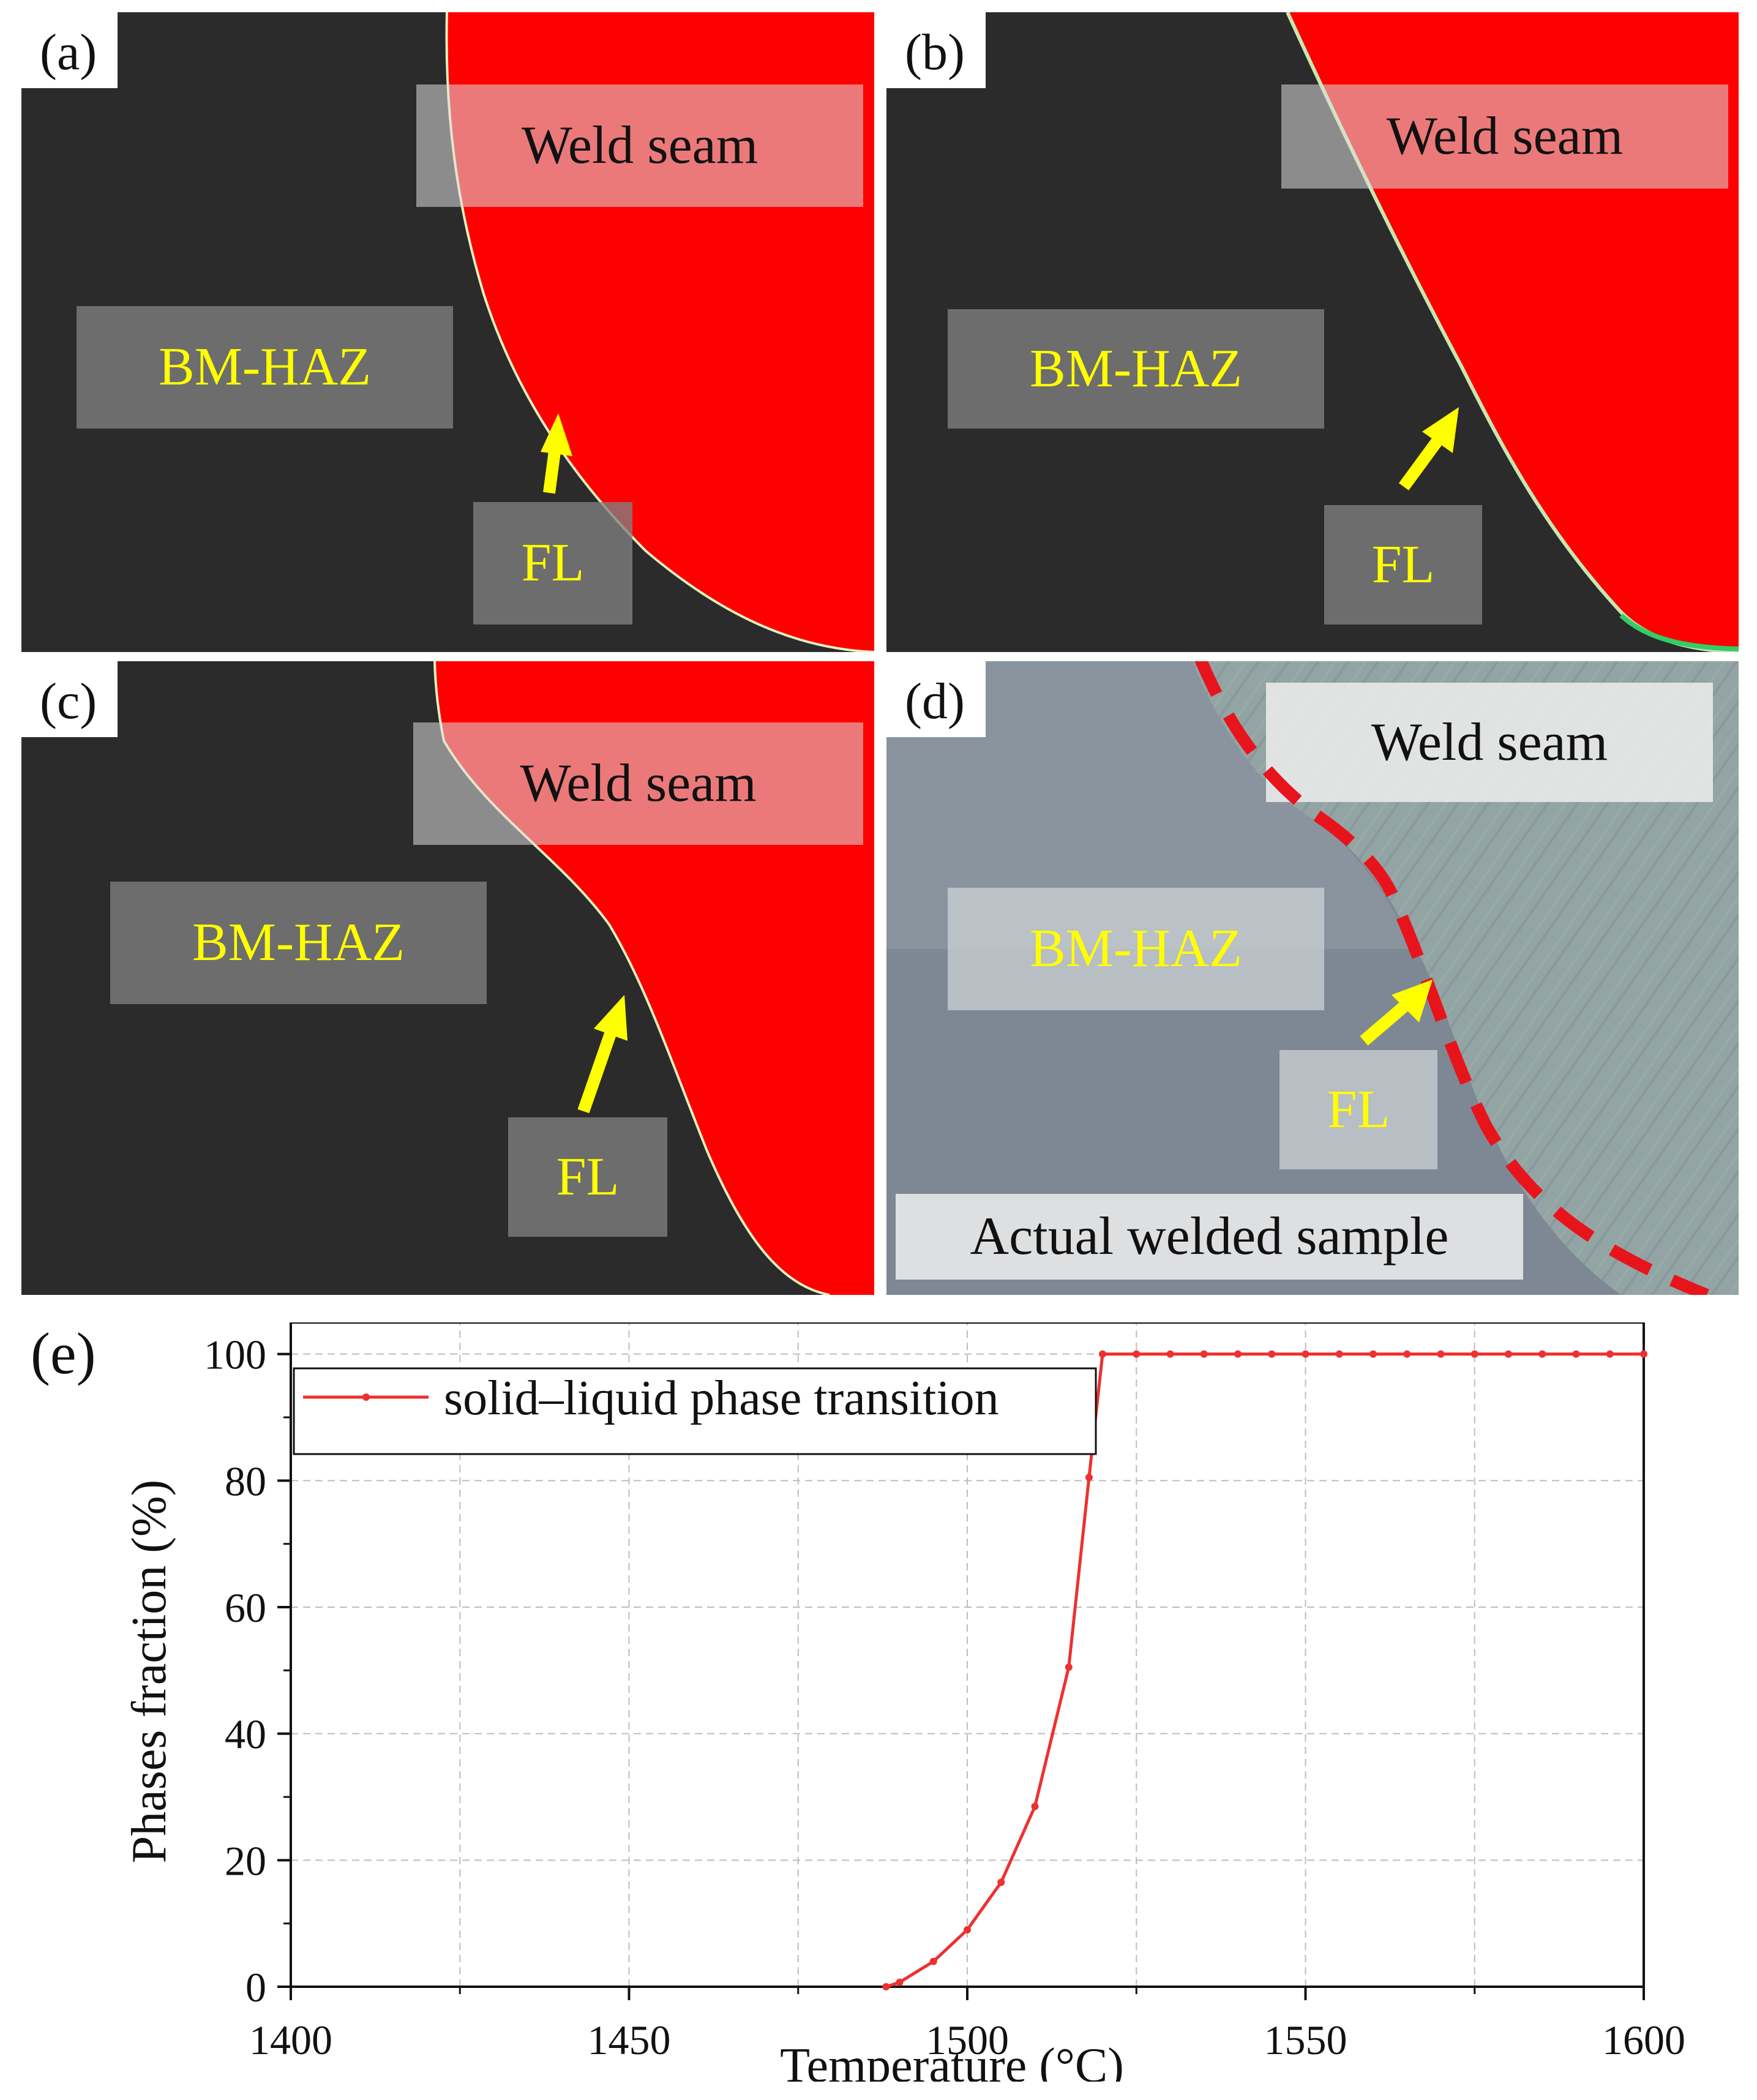 This screenshot has height=2100, width=1757. Describe the element at coordinates (638, 783) in the screenshot. I see `panel-c-weld-seam-label: Weld seam` at that location.